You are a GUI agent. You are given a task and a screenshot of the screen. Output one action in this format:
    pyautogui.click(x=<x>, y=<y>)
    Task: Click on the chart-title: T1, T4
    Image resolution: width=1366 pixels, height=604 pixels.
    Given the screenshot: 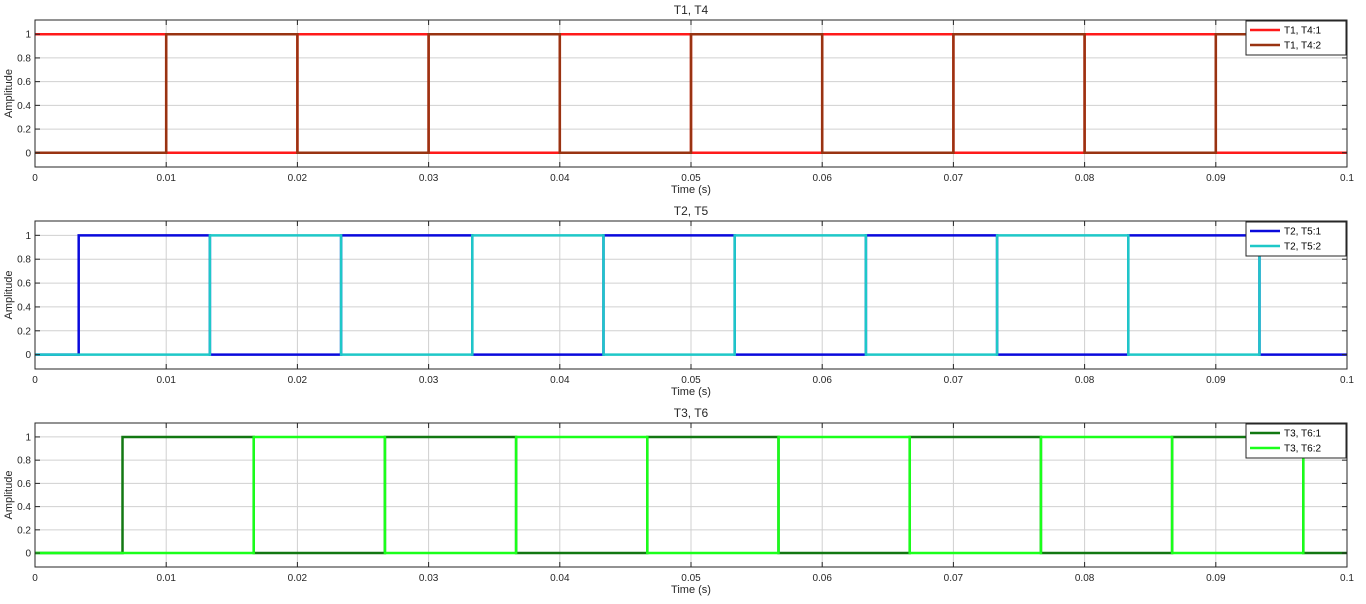 What is the action you would take?
    pyautogui.click(x=691, y=10)
    